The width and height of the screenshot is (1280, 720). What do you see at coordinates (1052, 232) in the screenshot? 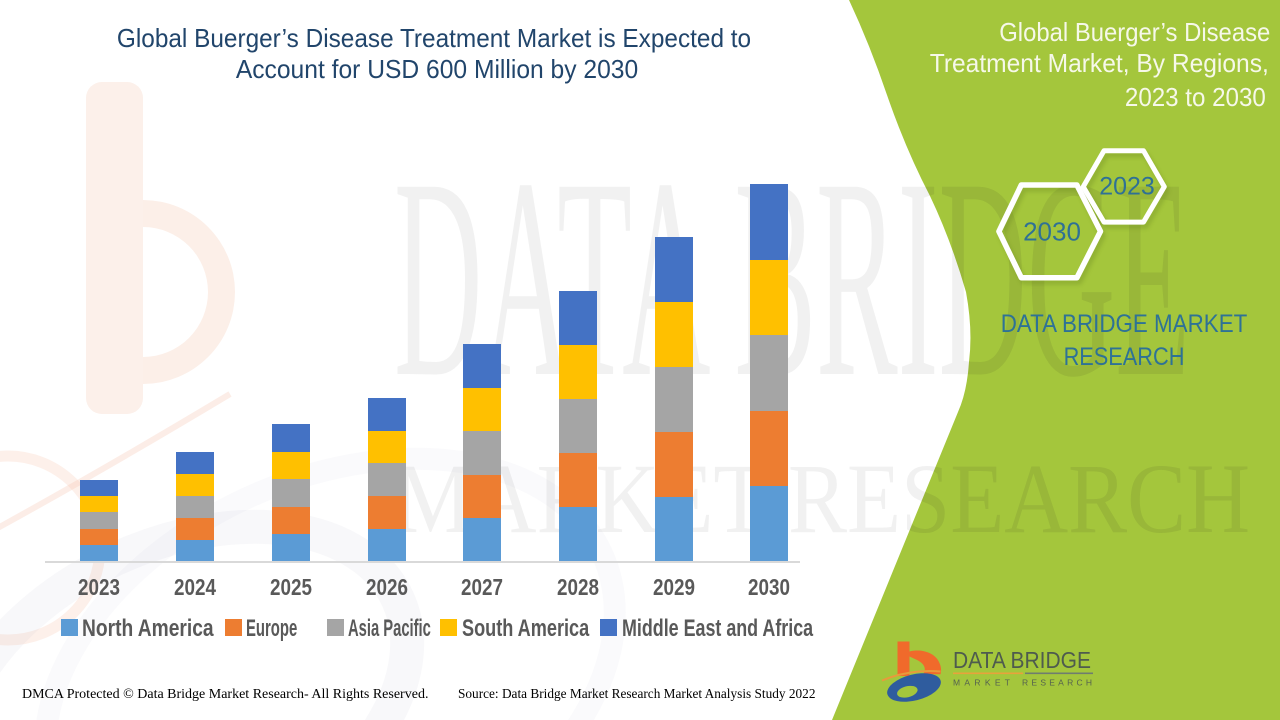
I see `svg-text: 2030` at bounding box center [1052, 232].